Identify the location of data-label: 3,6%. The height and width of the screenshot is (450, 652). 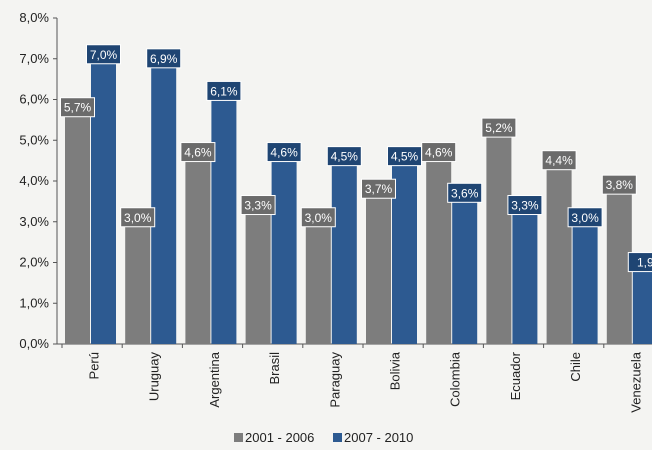
(465, 193).